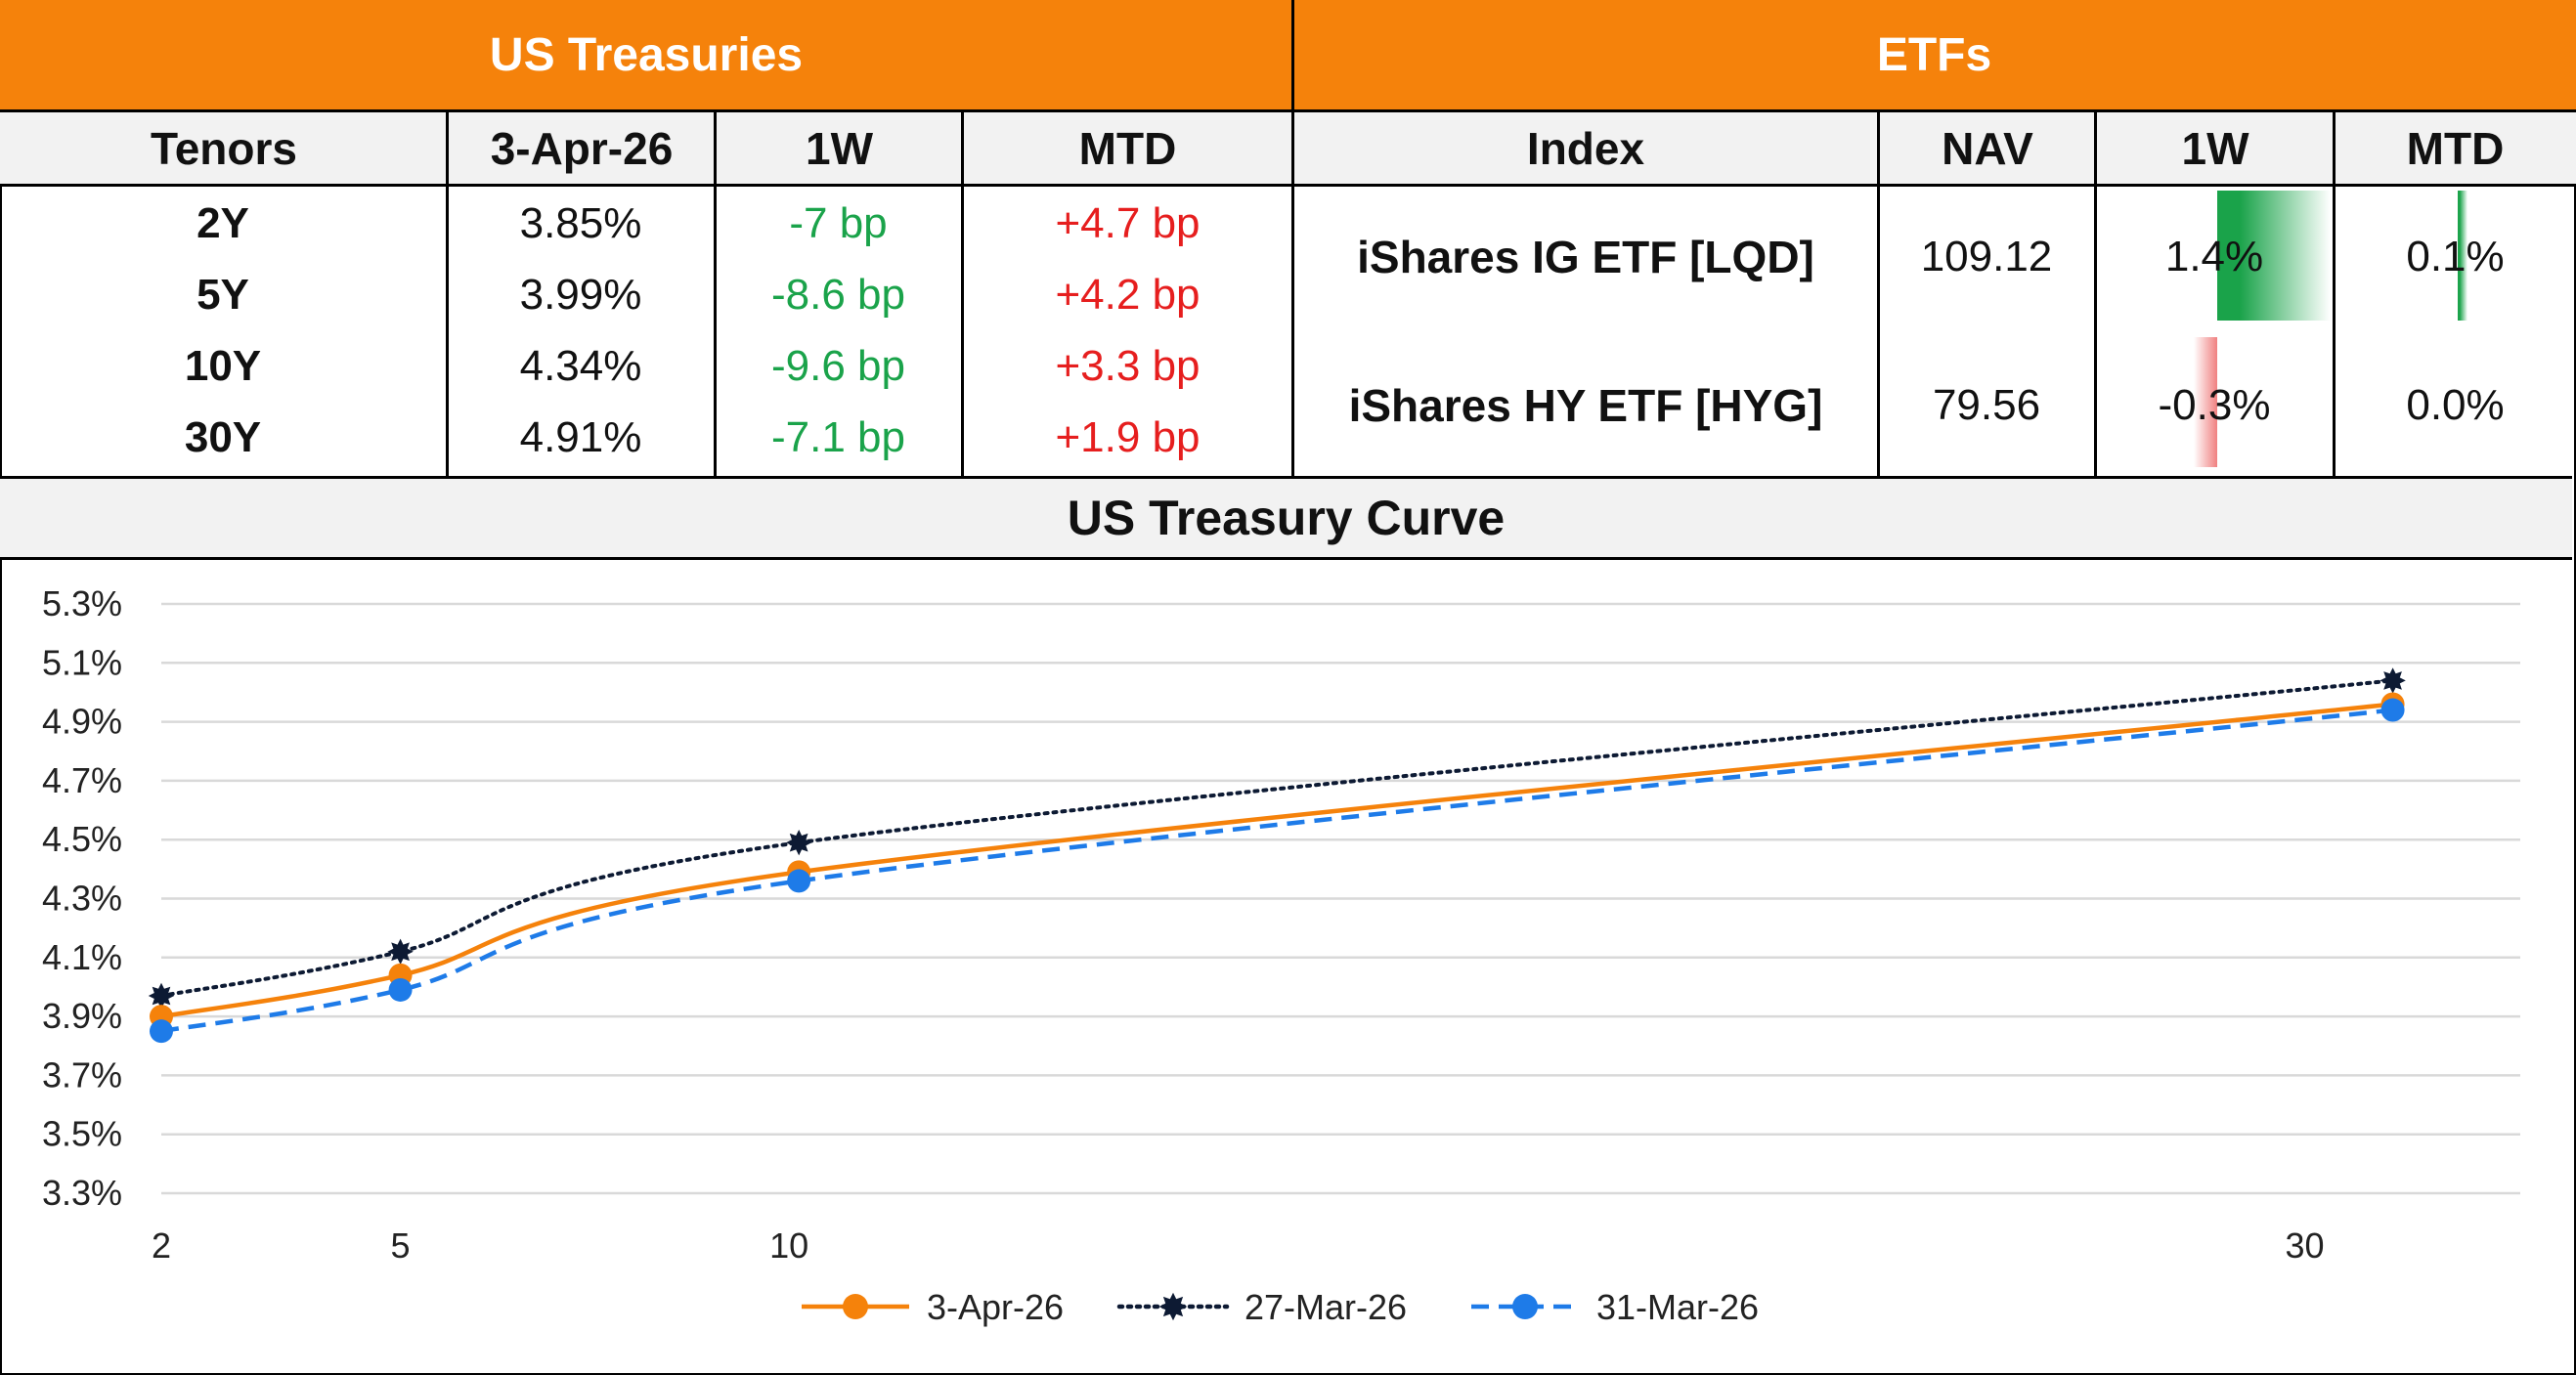  What do you see at coordinates (1988, 149) in the screenshot?
I see `header-nav: NAV` at bounding box center [1988, 149].